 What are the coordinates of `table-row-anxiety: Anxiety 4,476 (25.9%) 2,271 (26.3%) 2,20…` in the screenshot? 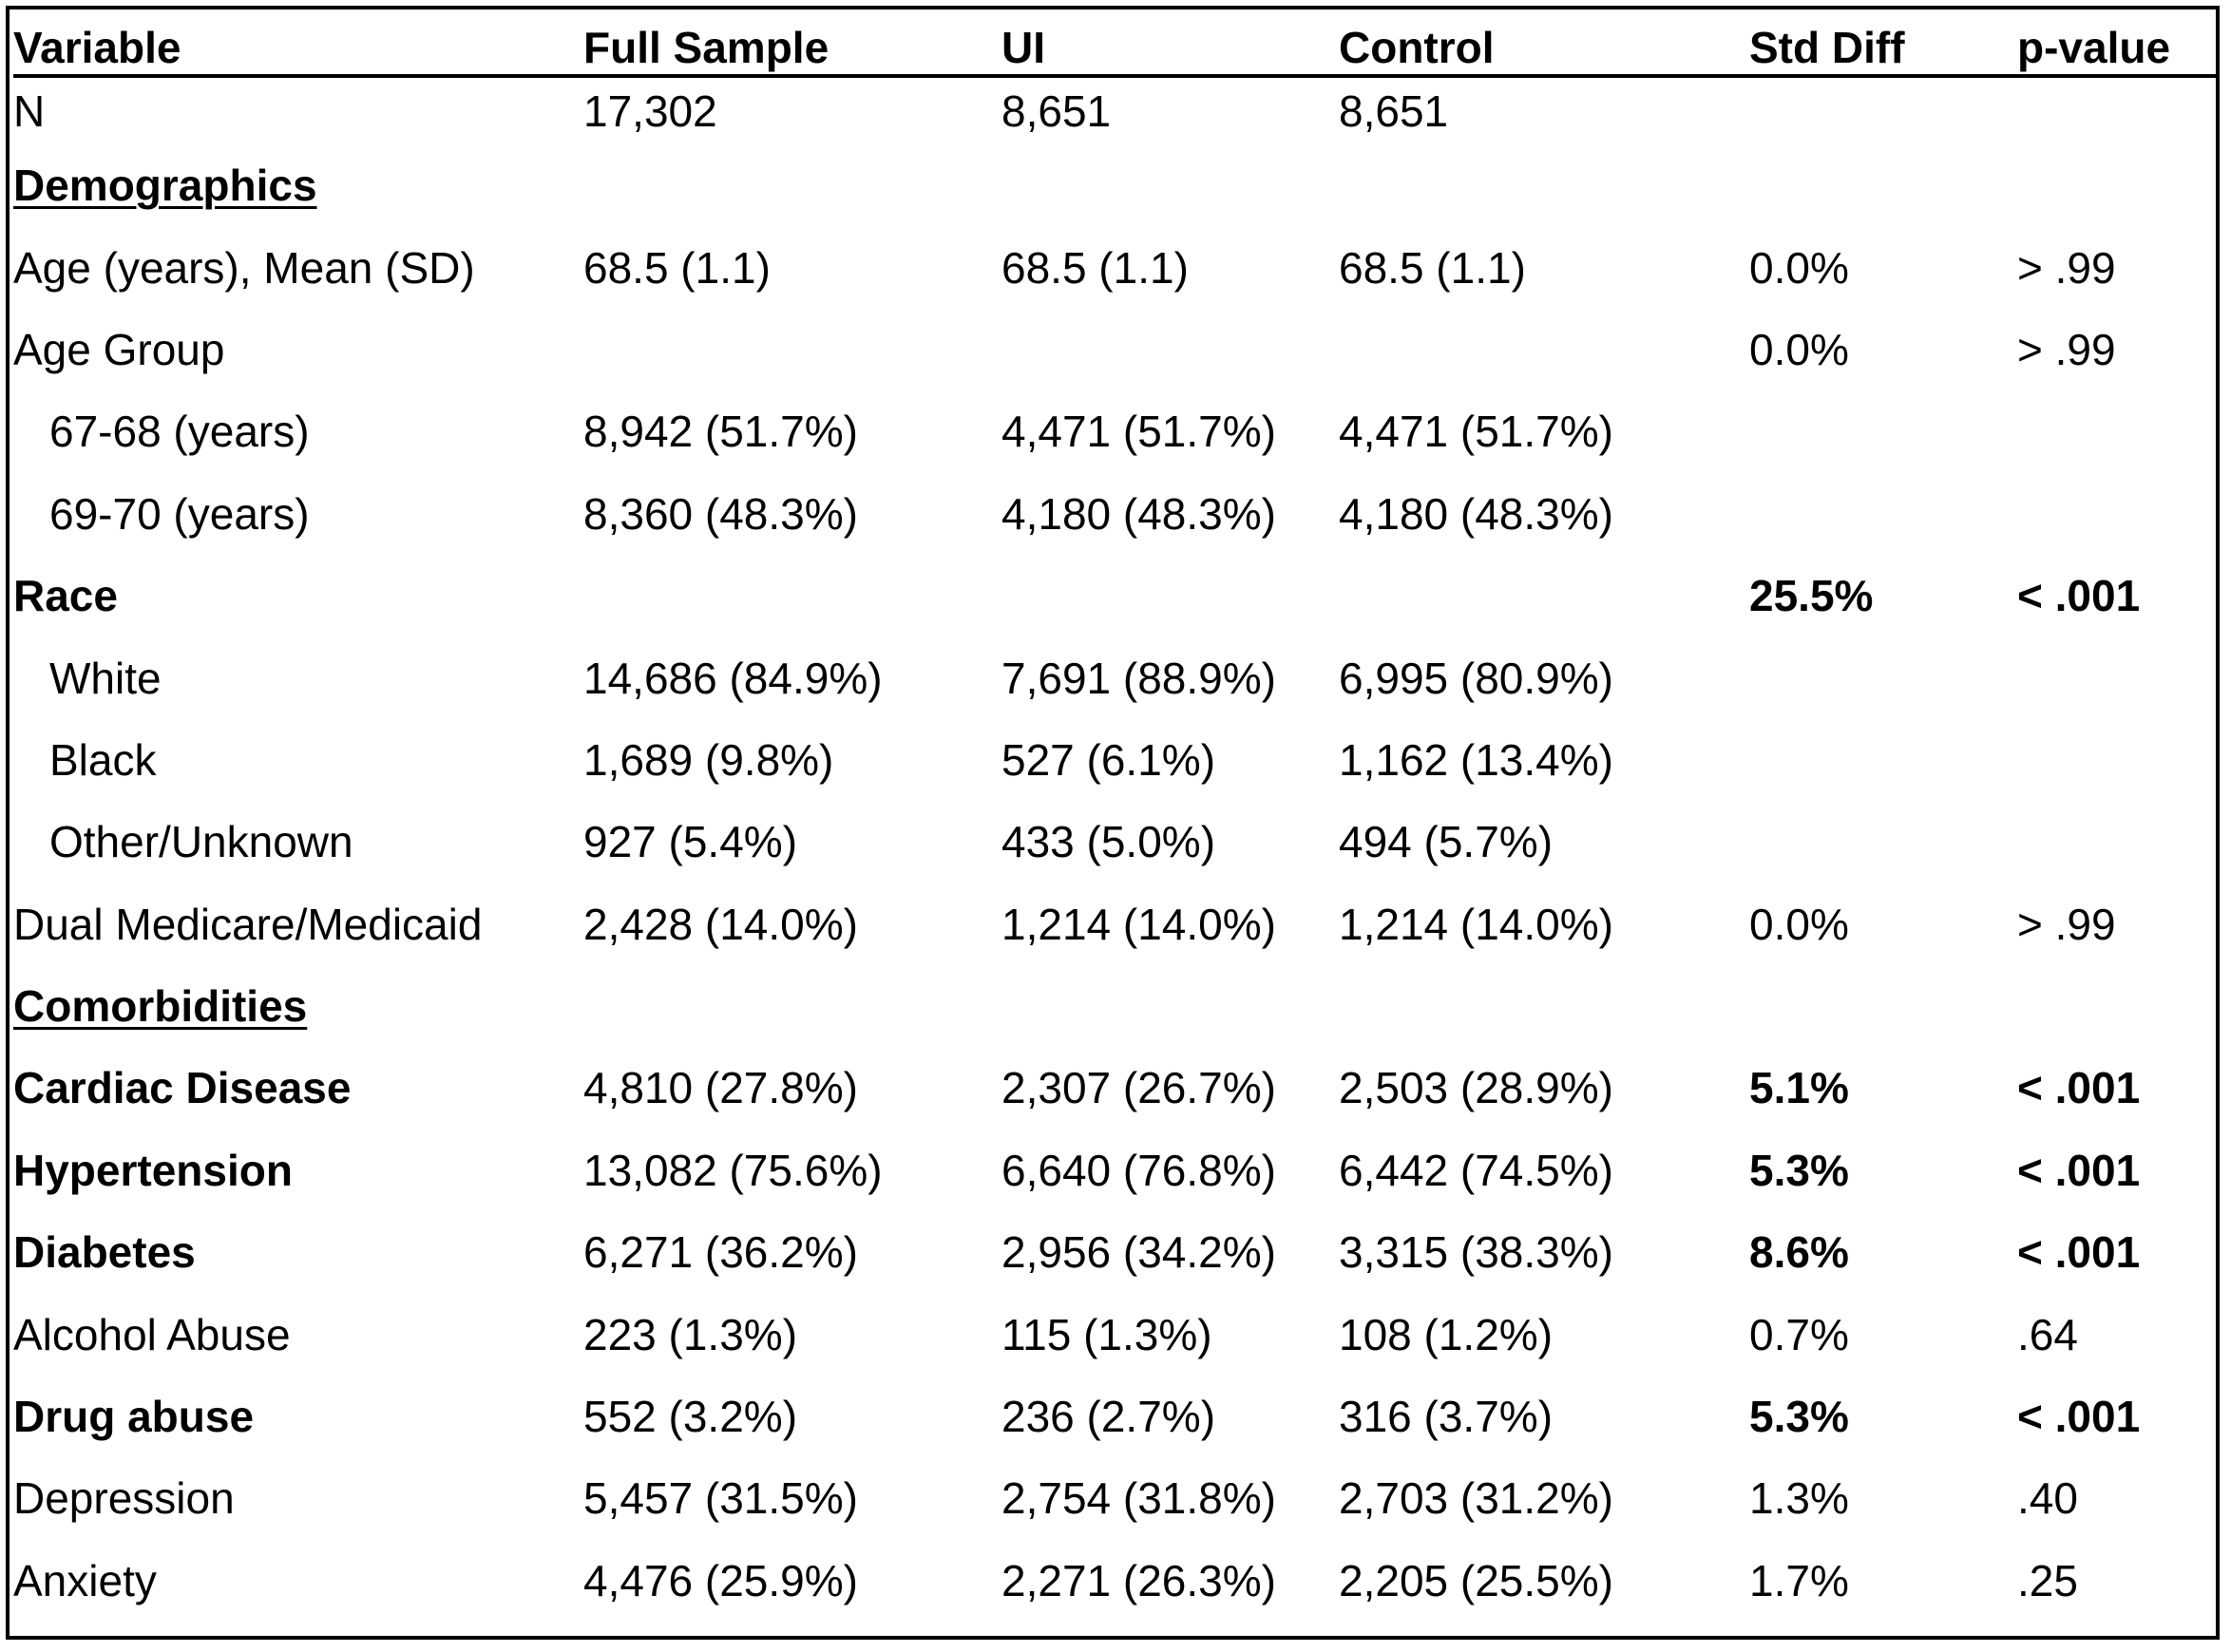 It's located at (1115, 1581).